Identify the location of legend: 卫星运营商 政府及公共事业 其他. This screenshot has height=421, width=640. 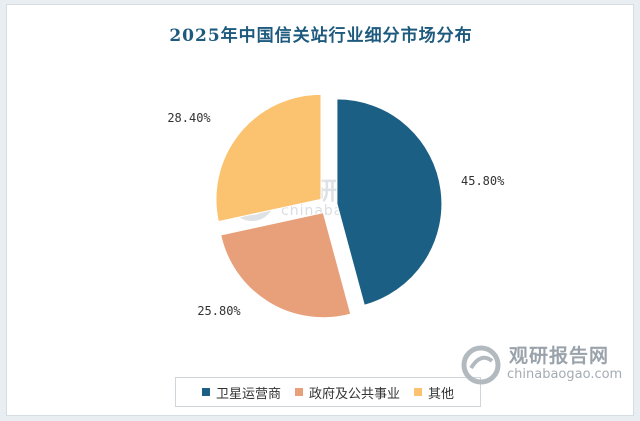
(328, 392).